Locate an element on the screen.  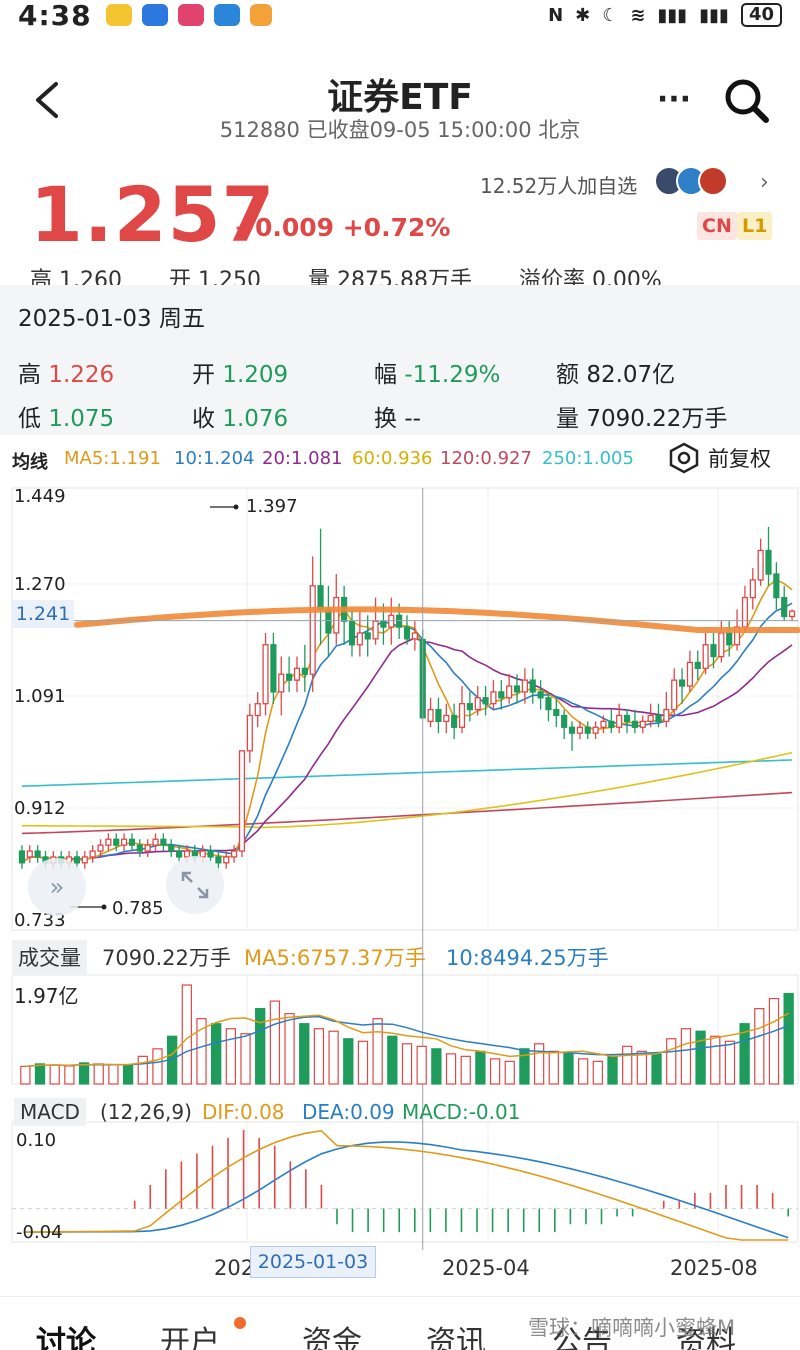
fullscreen-button is located at coordinates (195, 885).